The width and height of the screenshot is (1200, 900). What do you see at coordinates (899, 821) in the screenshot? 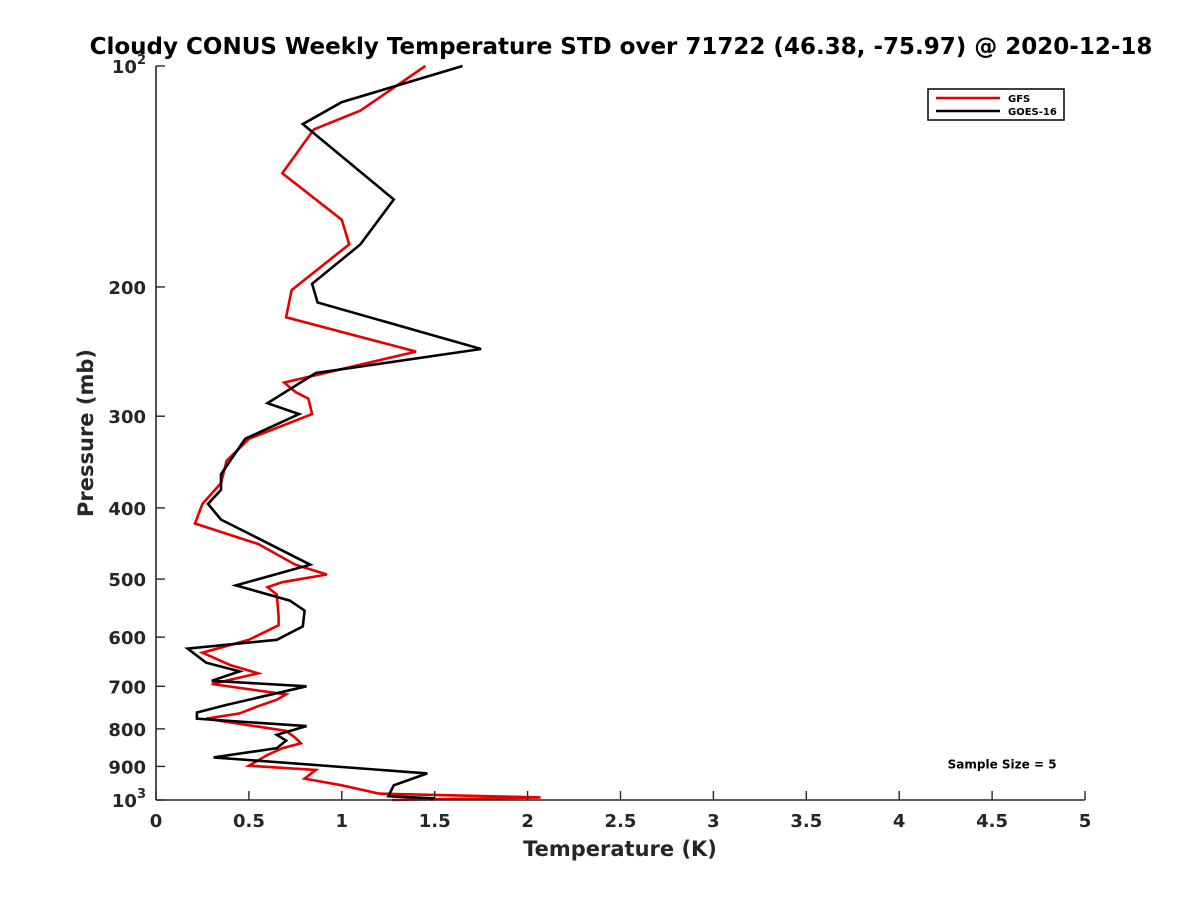
I see `x-tick-label: 4` at bounding box center [899, 821].